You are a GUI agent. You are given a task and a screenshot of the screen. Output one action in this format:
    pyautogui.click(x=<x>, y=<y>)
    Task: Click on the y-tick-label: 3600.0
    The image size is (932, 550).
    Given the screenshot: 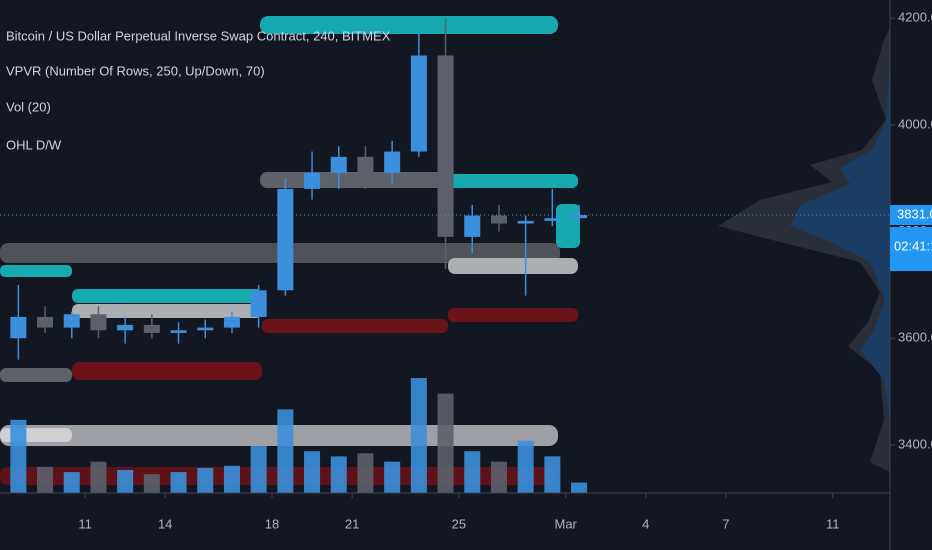 What is the action you would take?
    pyautogui.click(x=915, y=337)
    